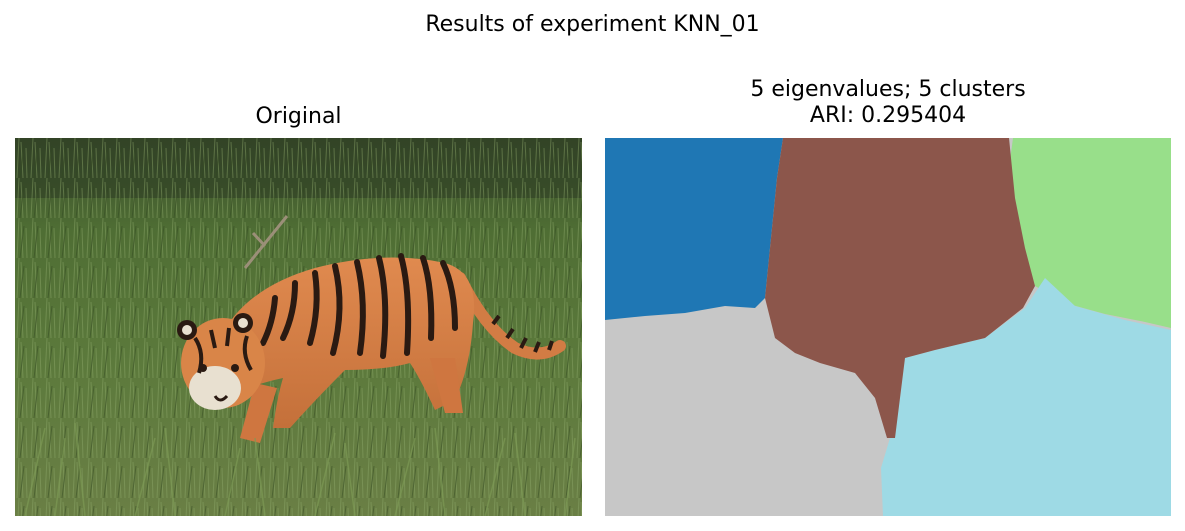  What do you see at coordinates (592, 24) in the screenshot?
I see `figure-title: Results of experiment KNN_01` at bounding box center [592, 24].